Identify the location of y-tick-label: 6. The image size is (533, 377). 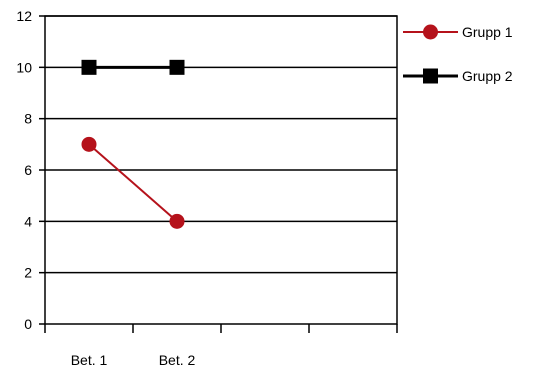
(28, 170).